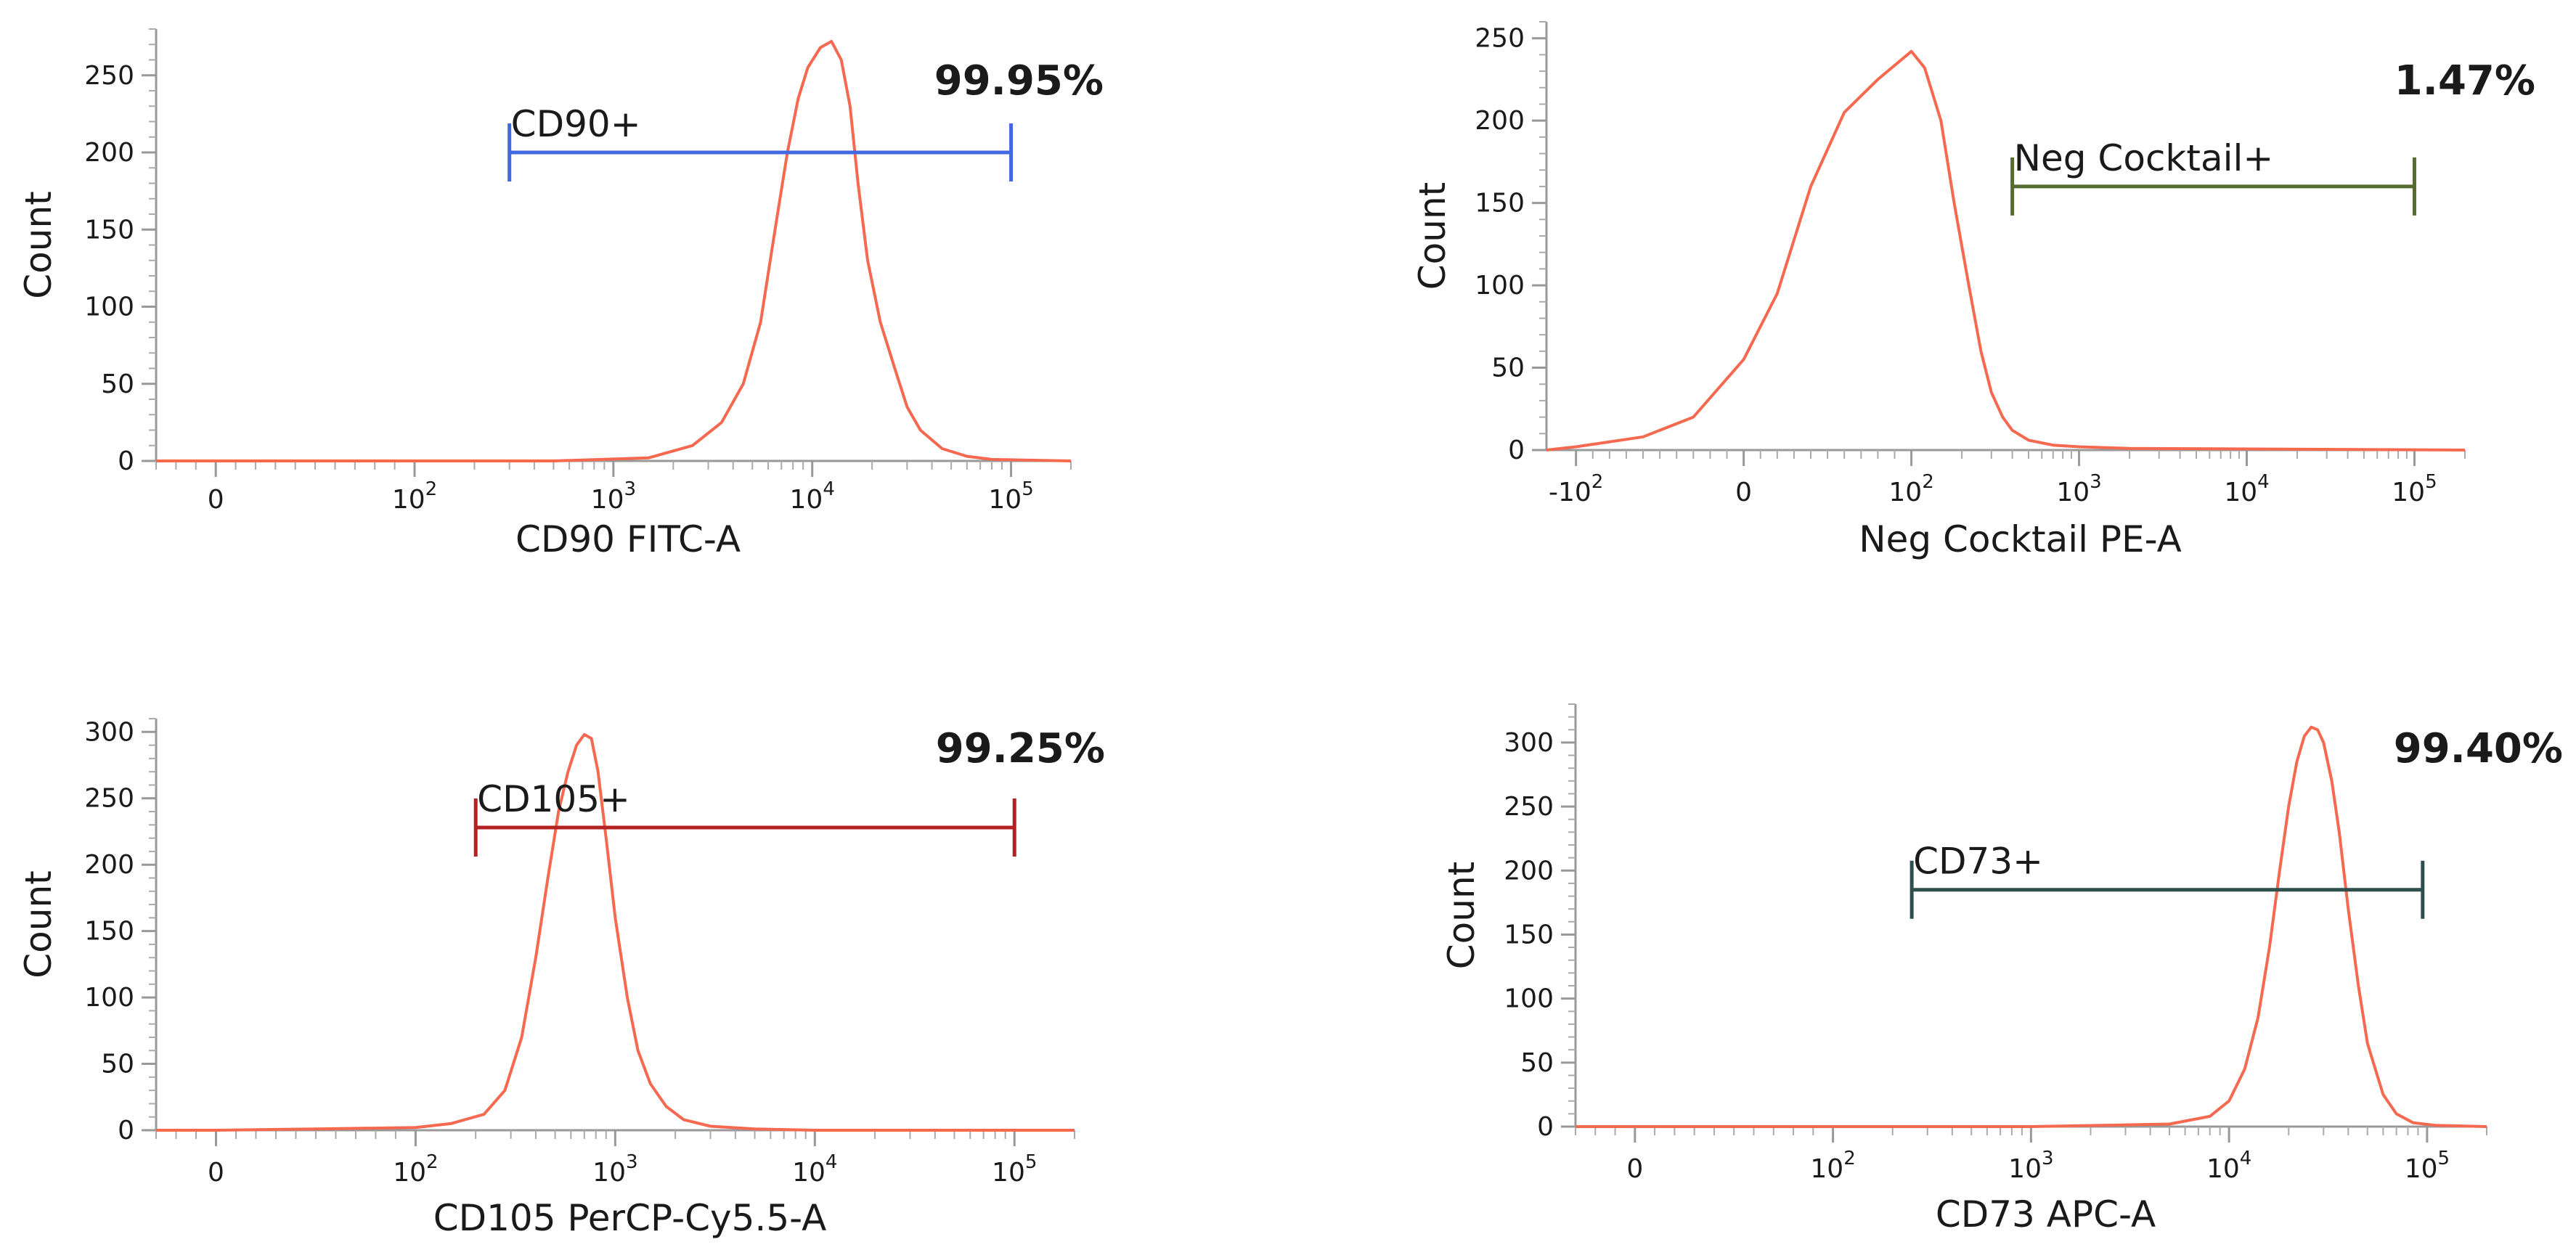  Describe the element at coordinates (1570, 492) in the screenshot. I see `x-tick-base: -10` at that location.